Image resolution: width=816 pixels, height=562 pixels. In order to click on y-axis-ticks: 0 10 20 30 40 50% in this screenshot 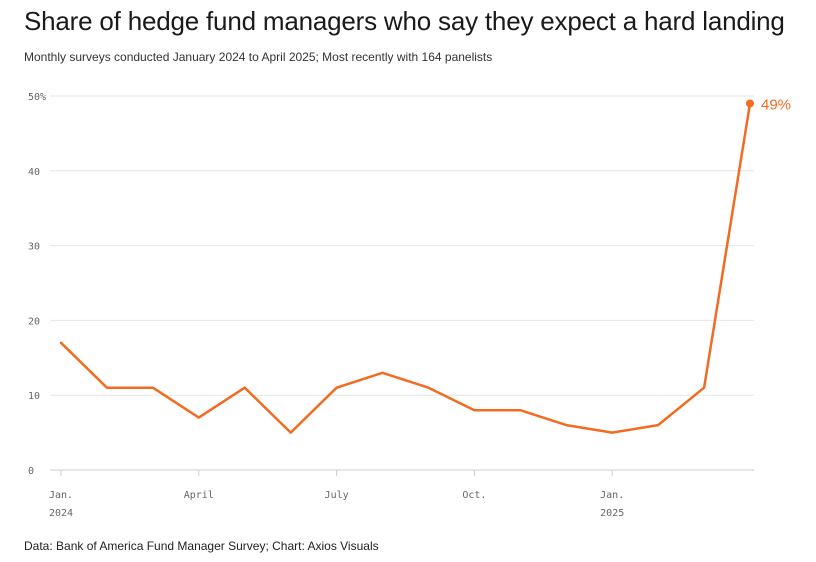, I will do `click(37, 284)`.